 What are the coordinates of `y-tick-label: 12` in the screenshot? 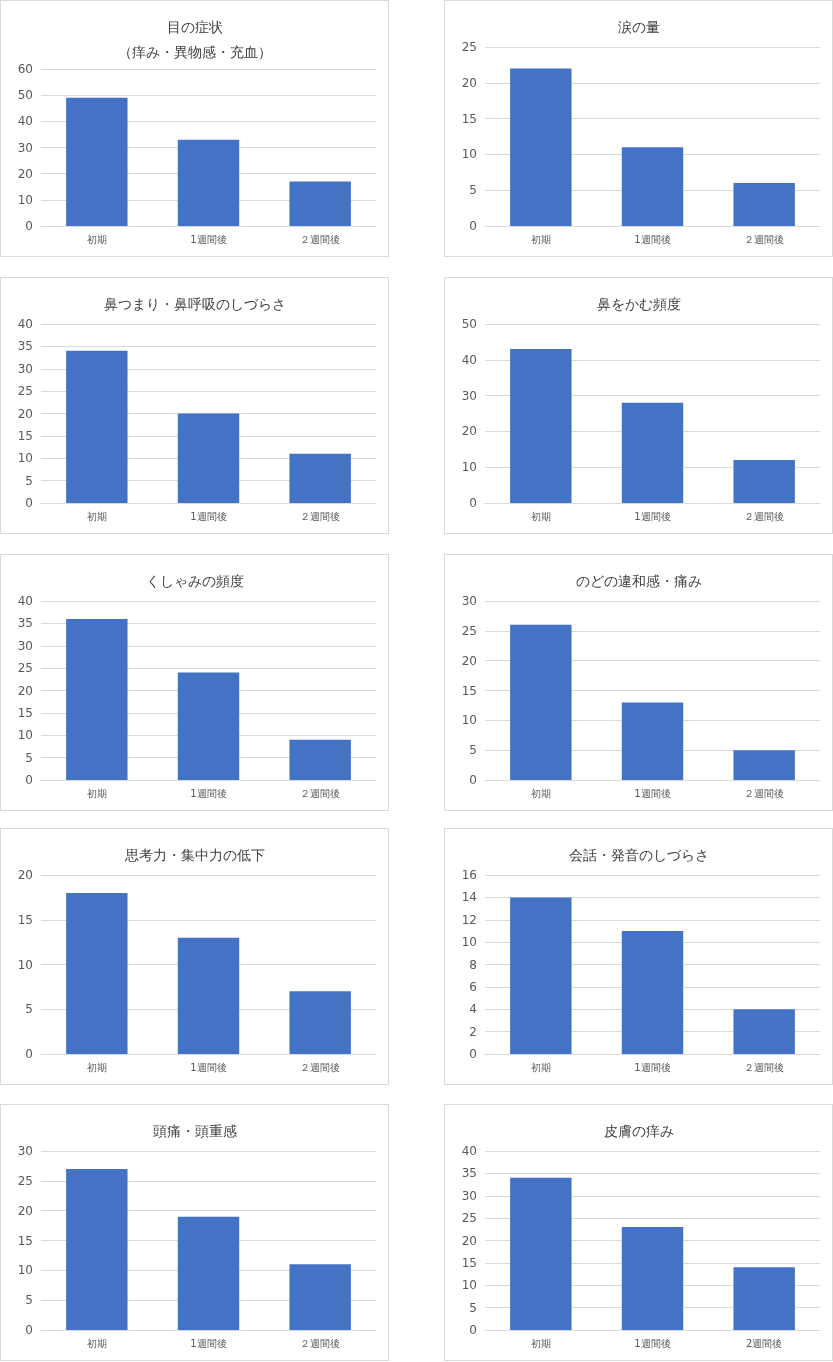 It's located at (469, 919).